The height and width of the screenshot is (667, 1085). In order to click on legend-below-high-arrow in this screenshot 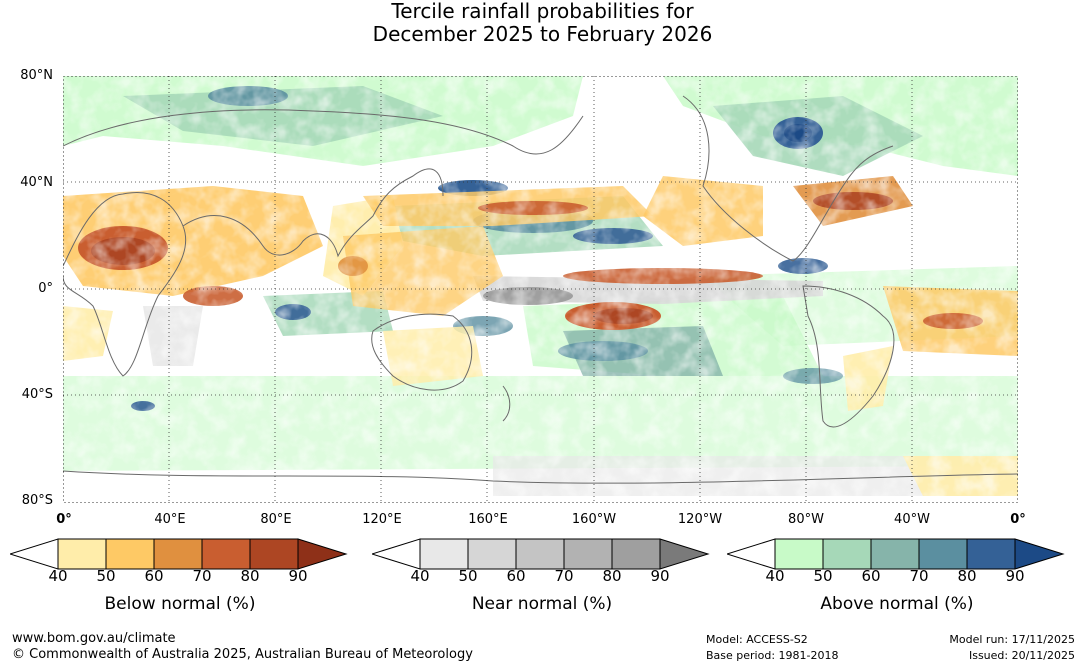, I will do `click(322, 554)`.